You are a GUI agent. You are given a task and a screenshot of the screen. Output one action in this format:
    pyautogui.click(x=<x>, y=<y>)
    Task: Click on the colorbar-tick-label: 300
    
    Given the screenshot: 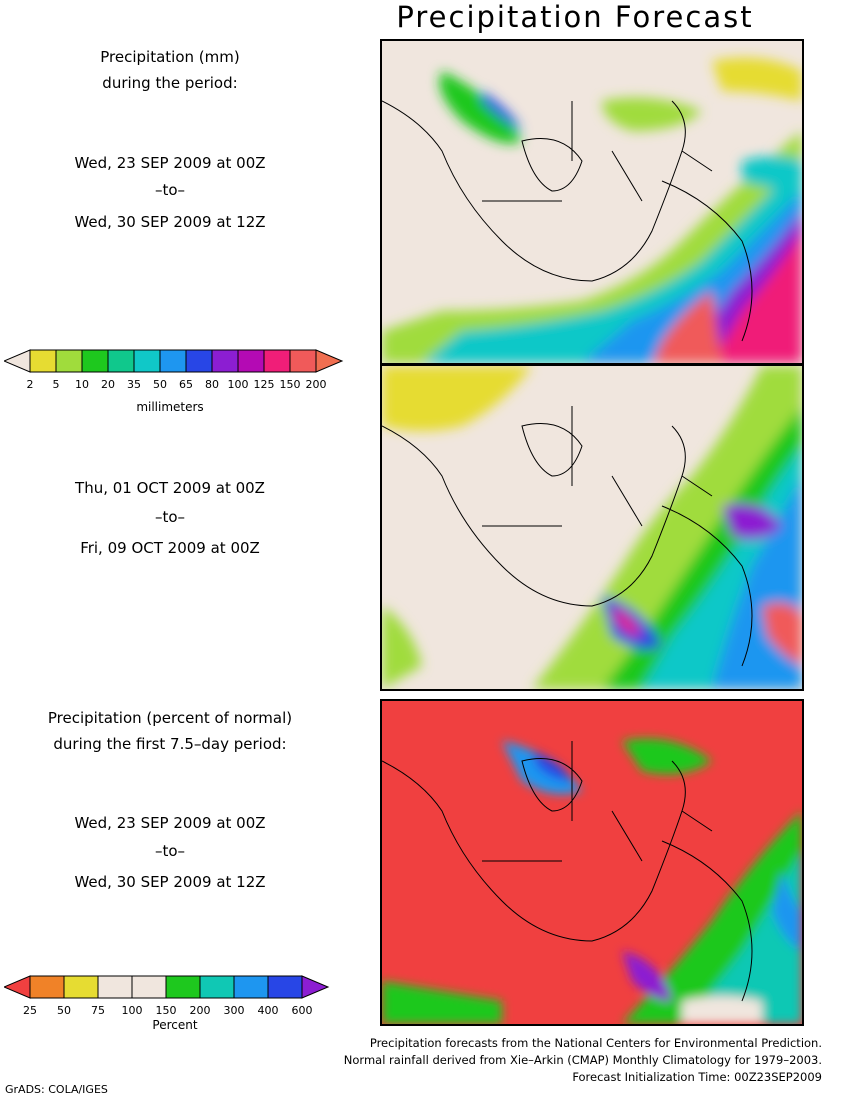 What is the action you would take?
    pyautogui.click(x=234, y=1010)
    